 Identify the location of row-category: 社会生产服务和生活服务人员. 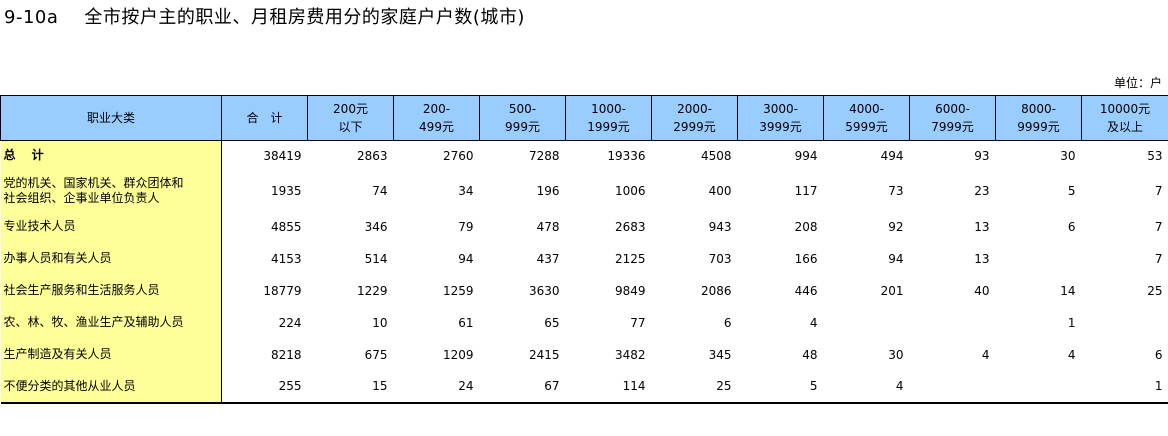
(111, 290).